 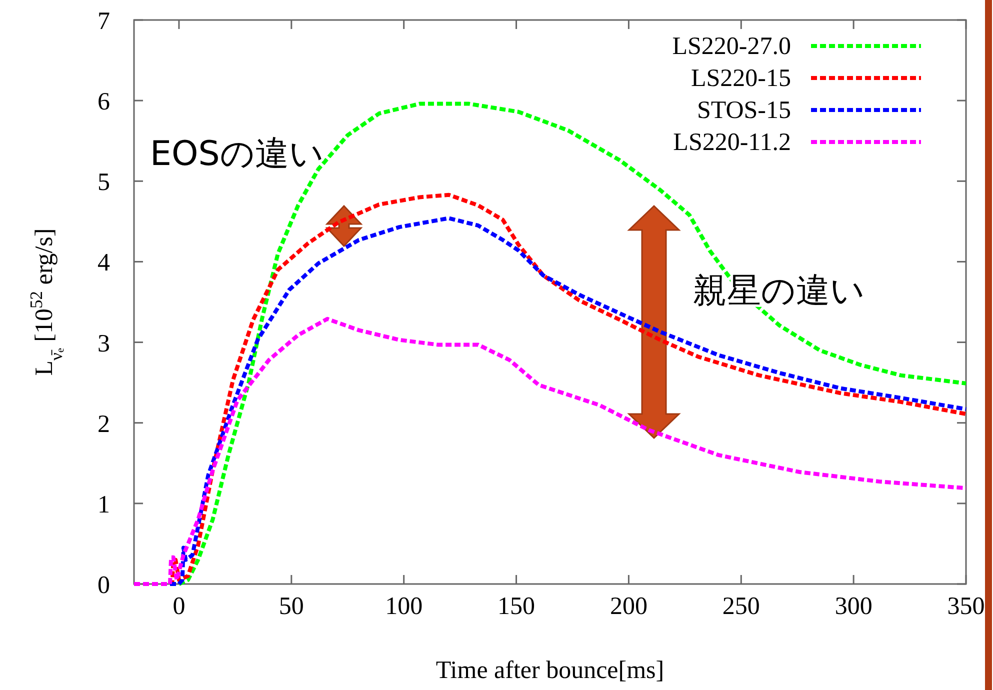 What do you see at coordinates (104, 182) in the screenshot?
I see `y-tick-label: 5` at bounding box center [104, 182].